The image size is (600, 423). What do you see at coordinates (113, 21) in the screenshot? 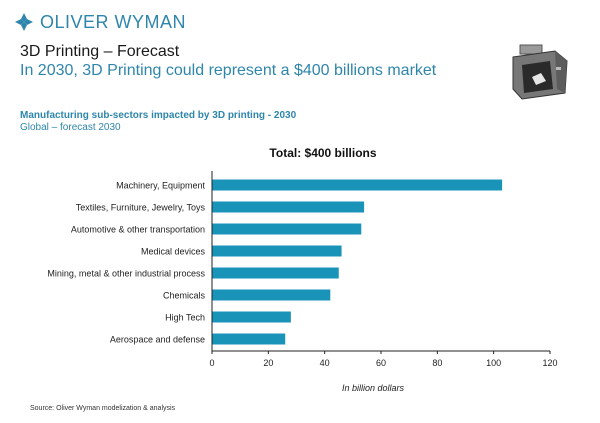
I see `brand-name: OLIVER WYMAN` at bounding box center [113, 21].